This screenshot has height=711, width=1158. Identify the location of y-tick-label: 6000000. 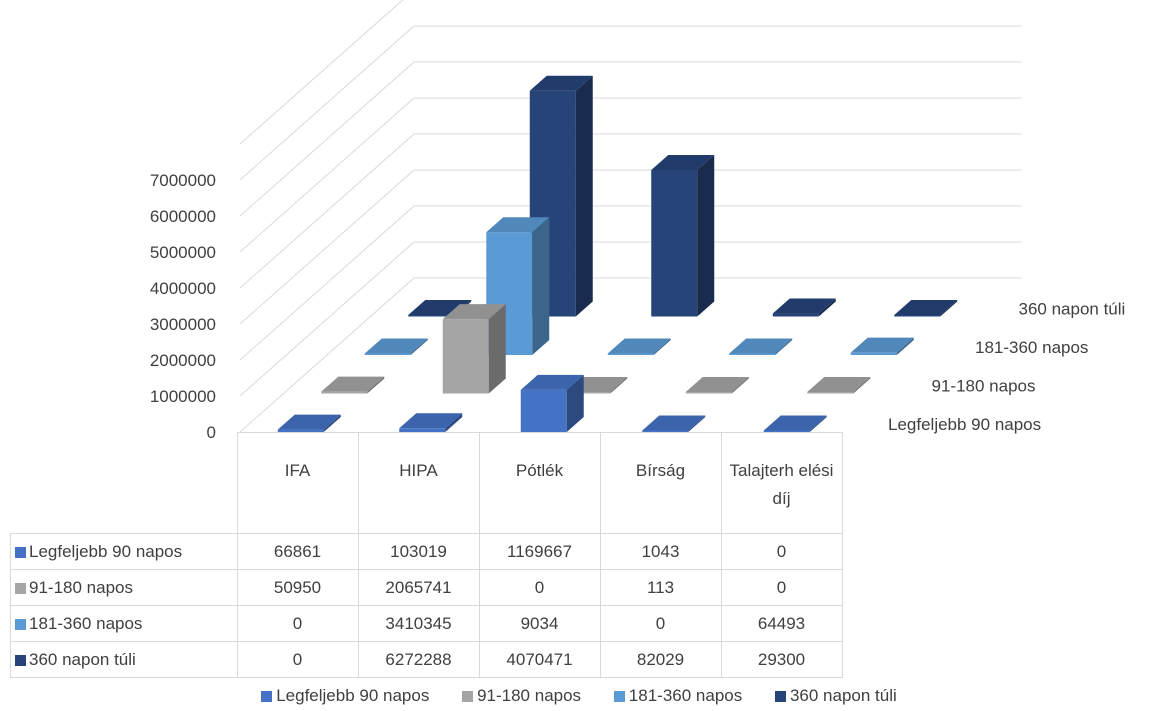
(183, 216).